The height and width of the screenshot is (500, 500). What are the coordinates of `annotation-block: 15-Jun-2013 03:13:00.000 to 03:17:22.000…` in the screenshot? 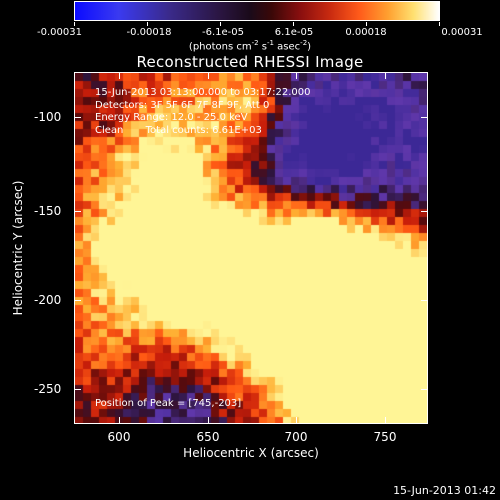 It's located at (203, 112).